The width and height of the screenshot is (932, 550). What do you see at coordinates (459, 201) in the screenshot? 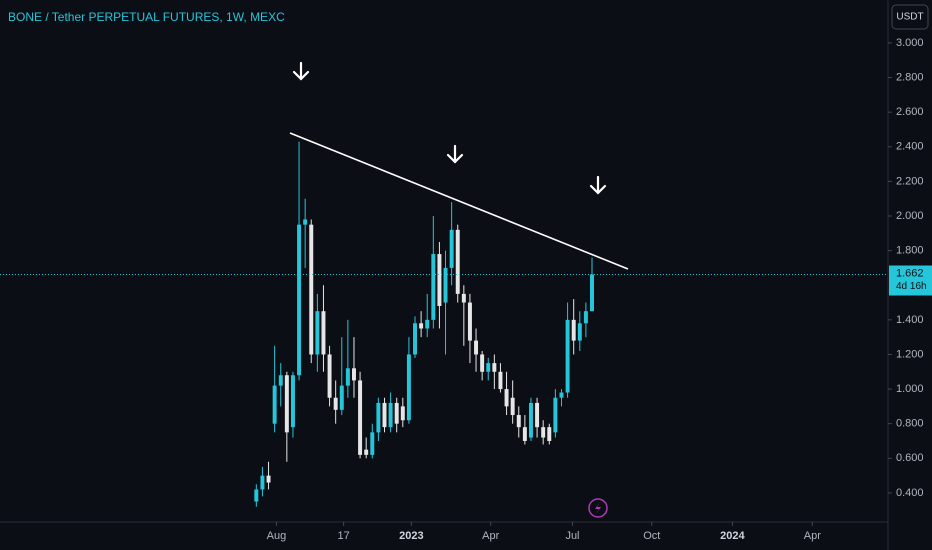
I see `trendline` at bounding box center [459, 201].